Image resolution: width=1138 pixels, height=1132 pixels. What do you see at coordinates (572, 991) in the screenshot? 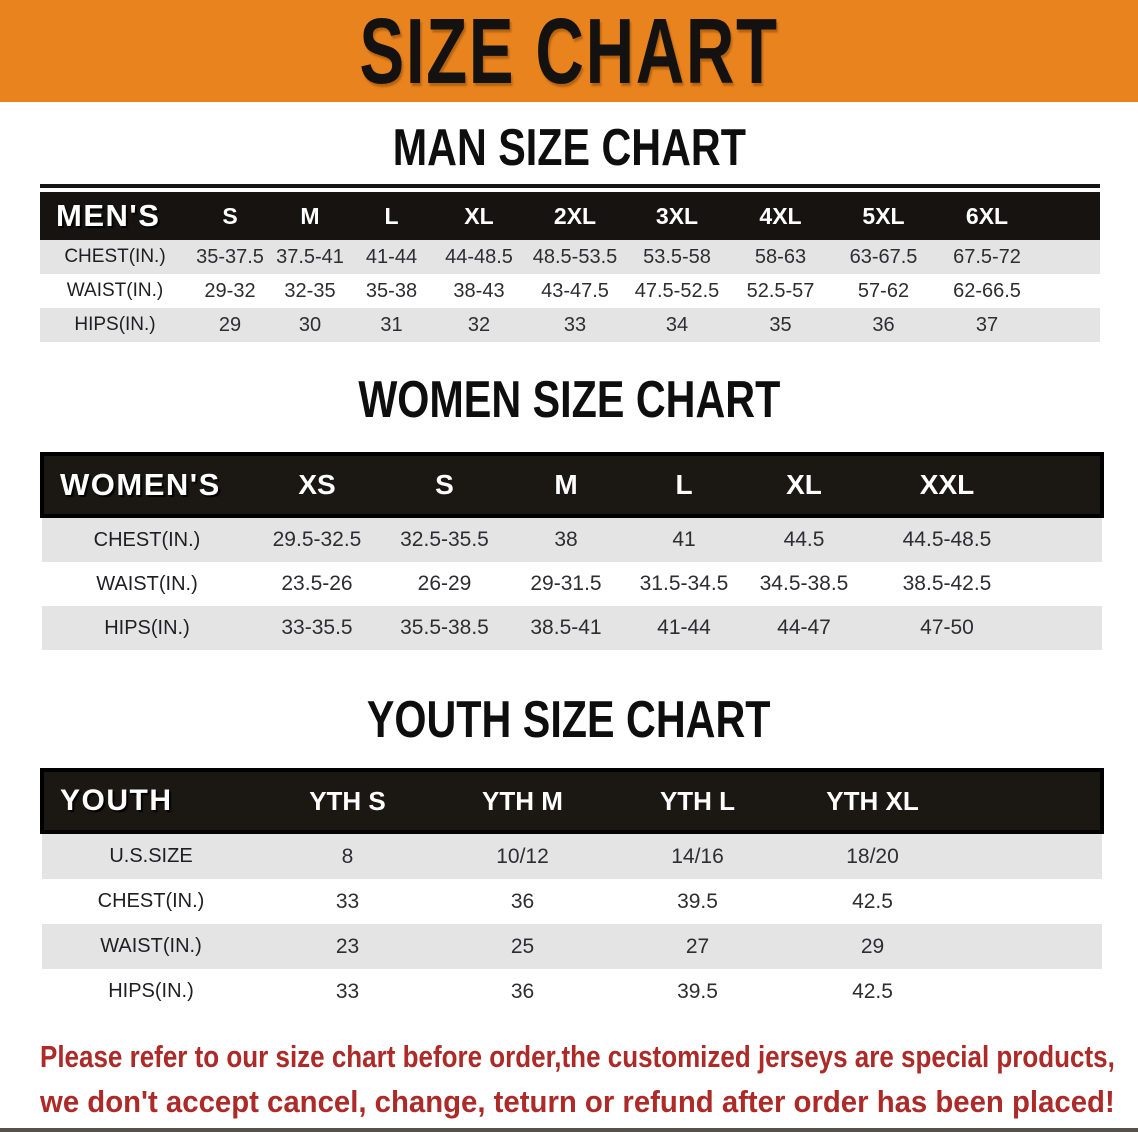
I see `table-row: HIPS(IN.) 33 36 39.5 42.5` at bounding box center [572, 991].